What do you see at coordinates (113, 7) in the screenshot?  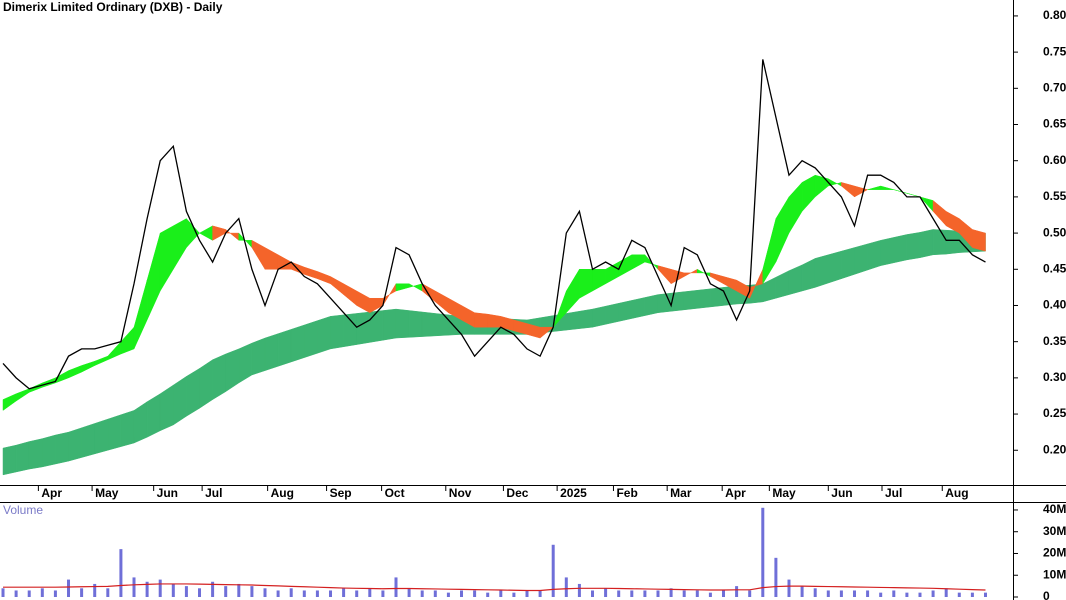 I see `chart-title: Dimerix Limited Ordinary (DXB) - Daily` at bounding box center [113, 7].